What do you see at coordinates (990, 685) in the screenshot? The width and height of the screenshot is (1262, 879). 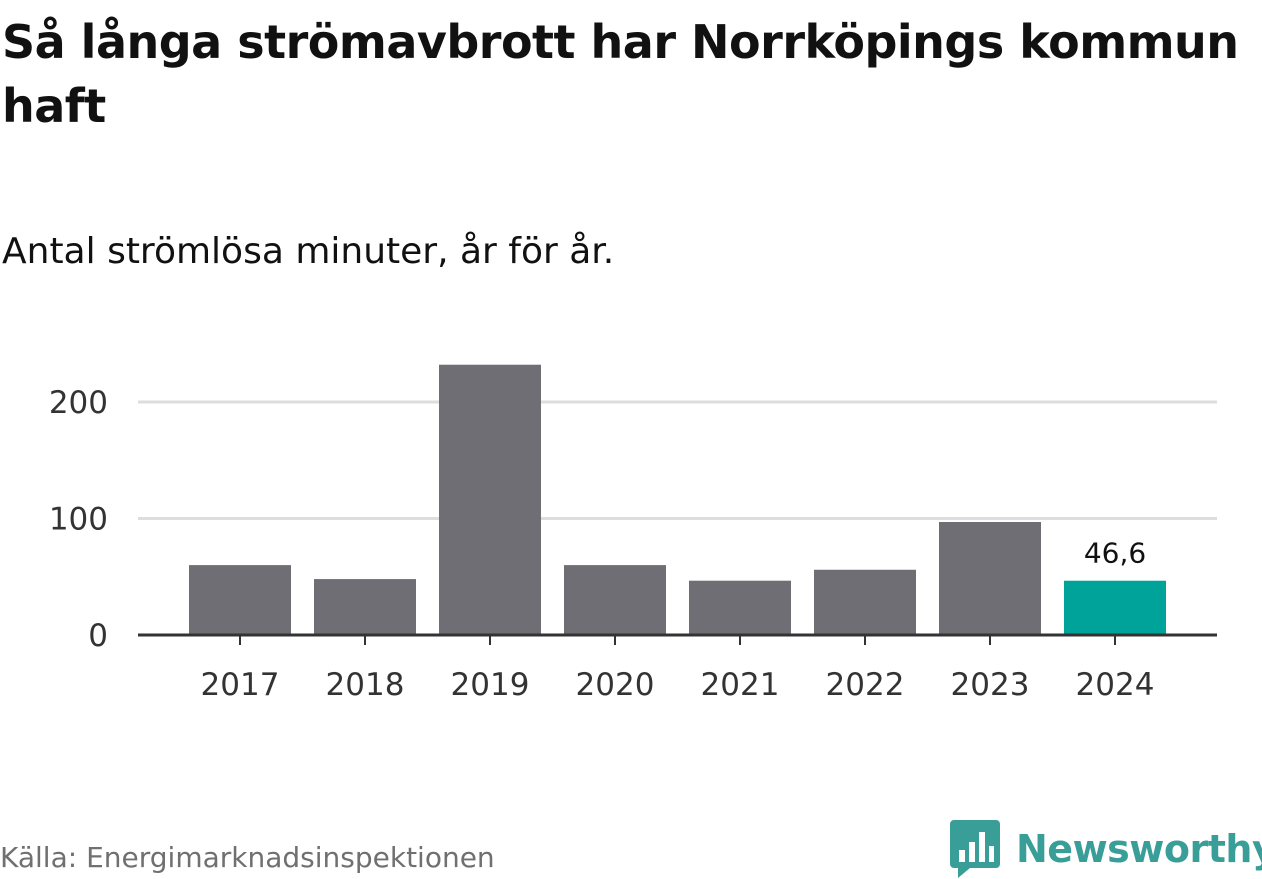 I see `x-tick-label-2023: 2023` at bounding box center [990, 685].